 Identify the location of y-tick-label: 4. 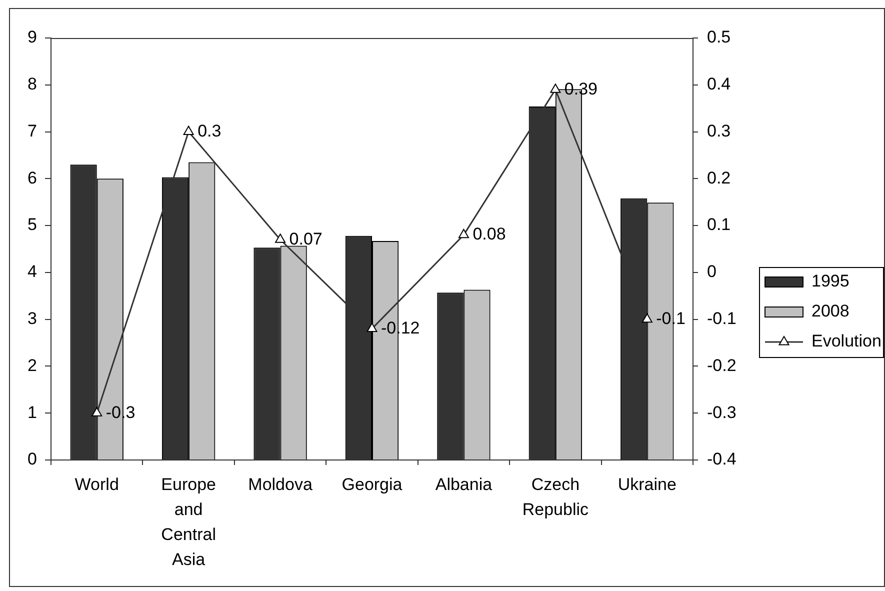
(32, 272).